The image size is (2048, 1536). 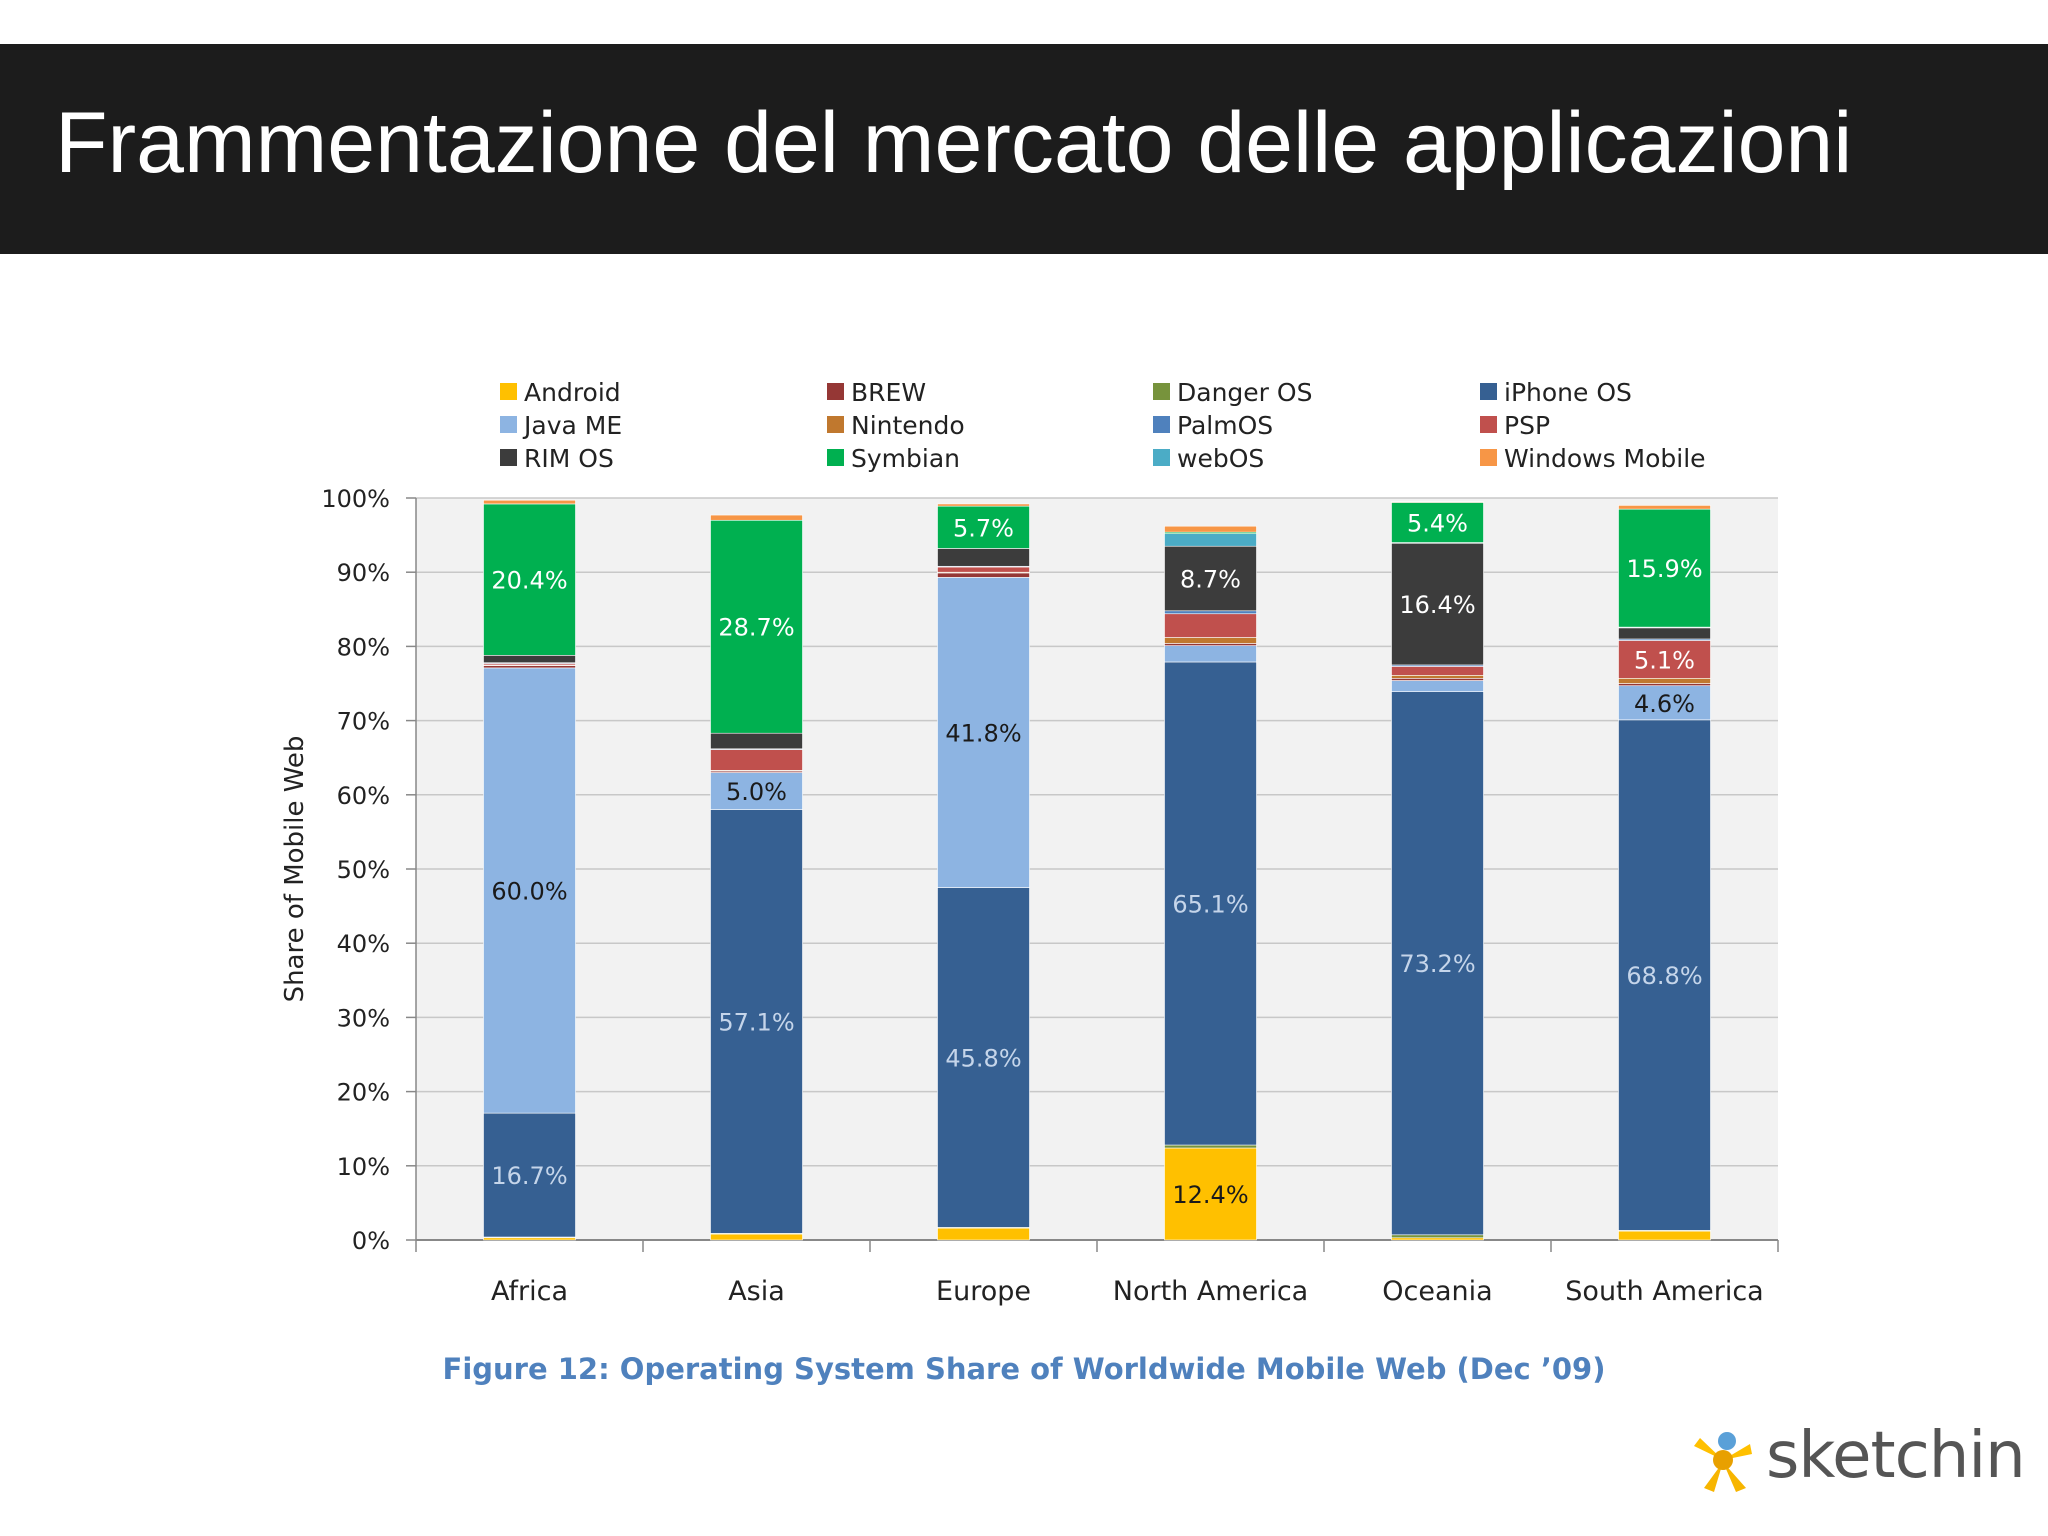 I want to click on bar-north-america-palmos, so click(x=1210, y=612).